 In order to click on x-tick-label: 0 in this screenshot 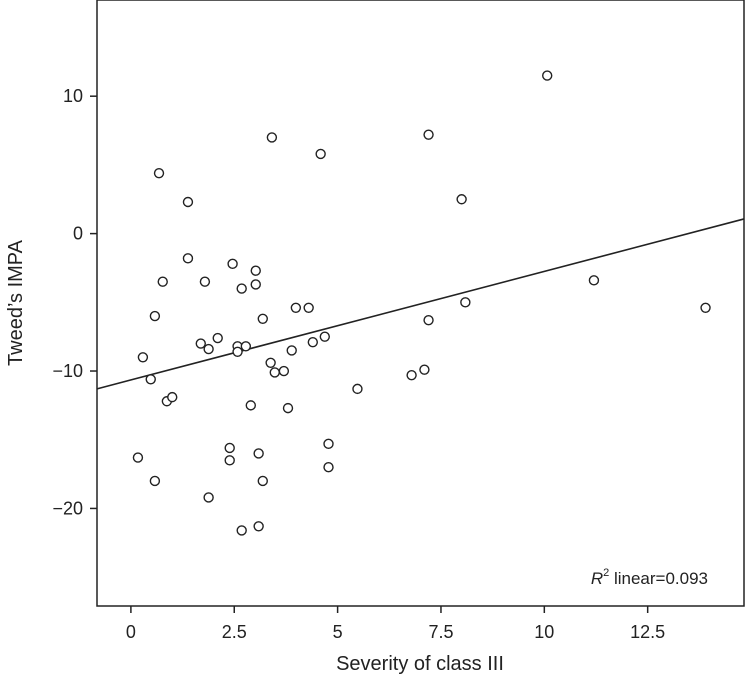, I will do `click(131, 632)`.